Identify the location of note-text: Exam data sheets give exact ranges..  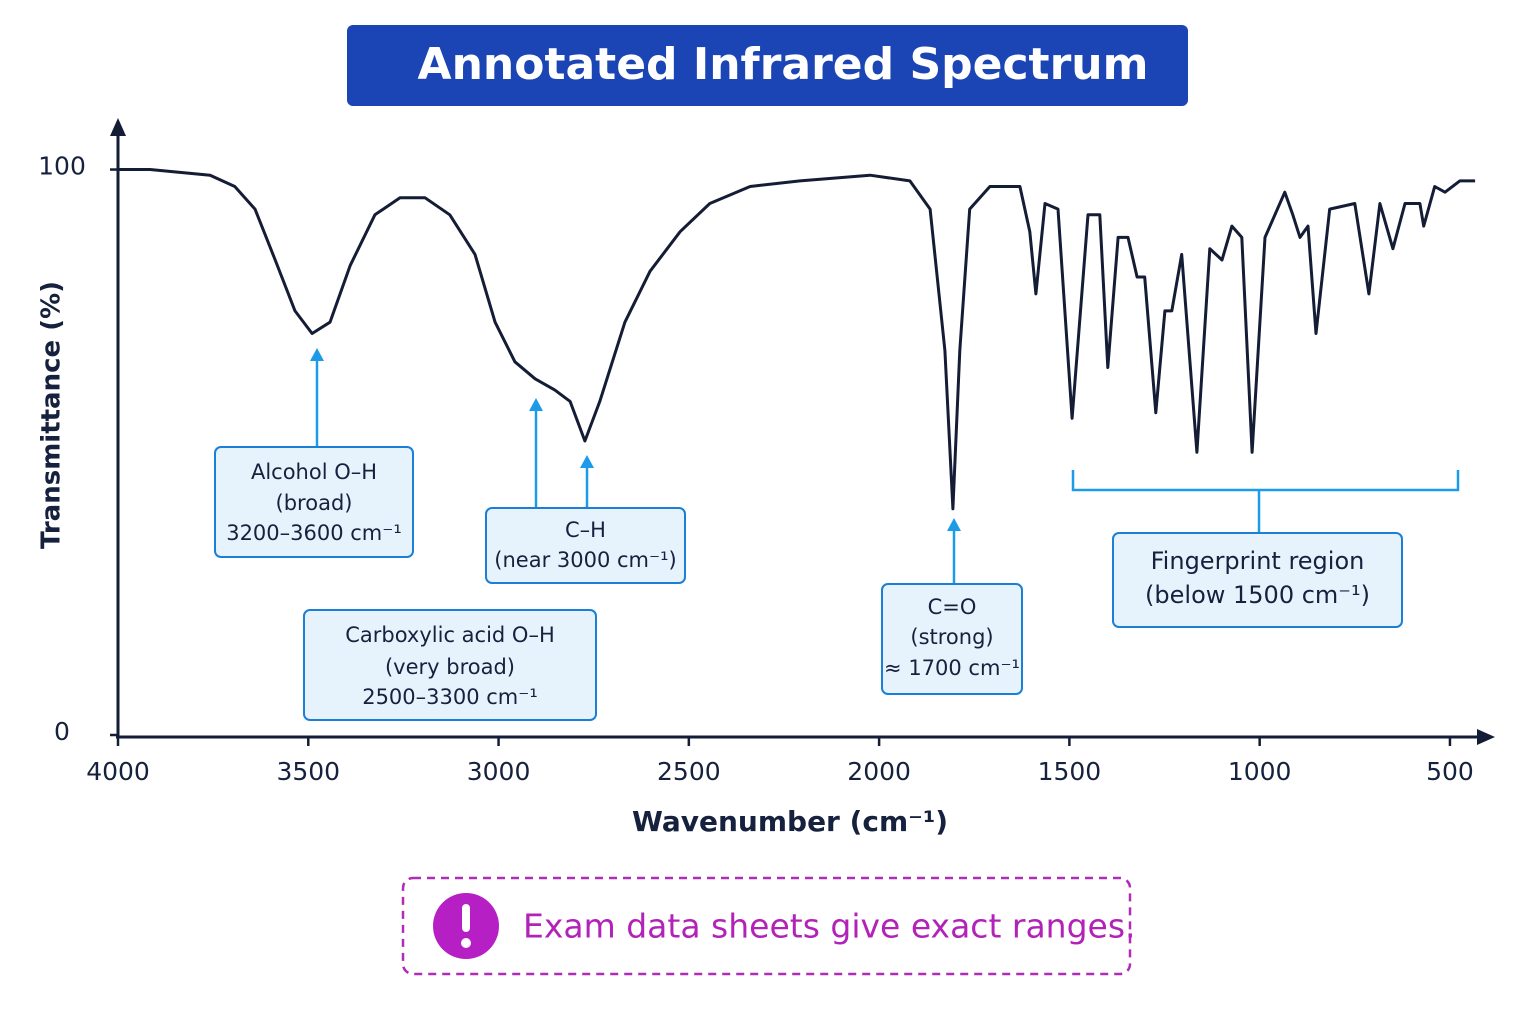
(829, 926).